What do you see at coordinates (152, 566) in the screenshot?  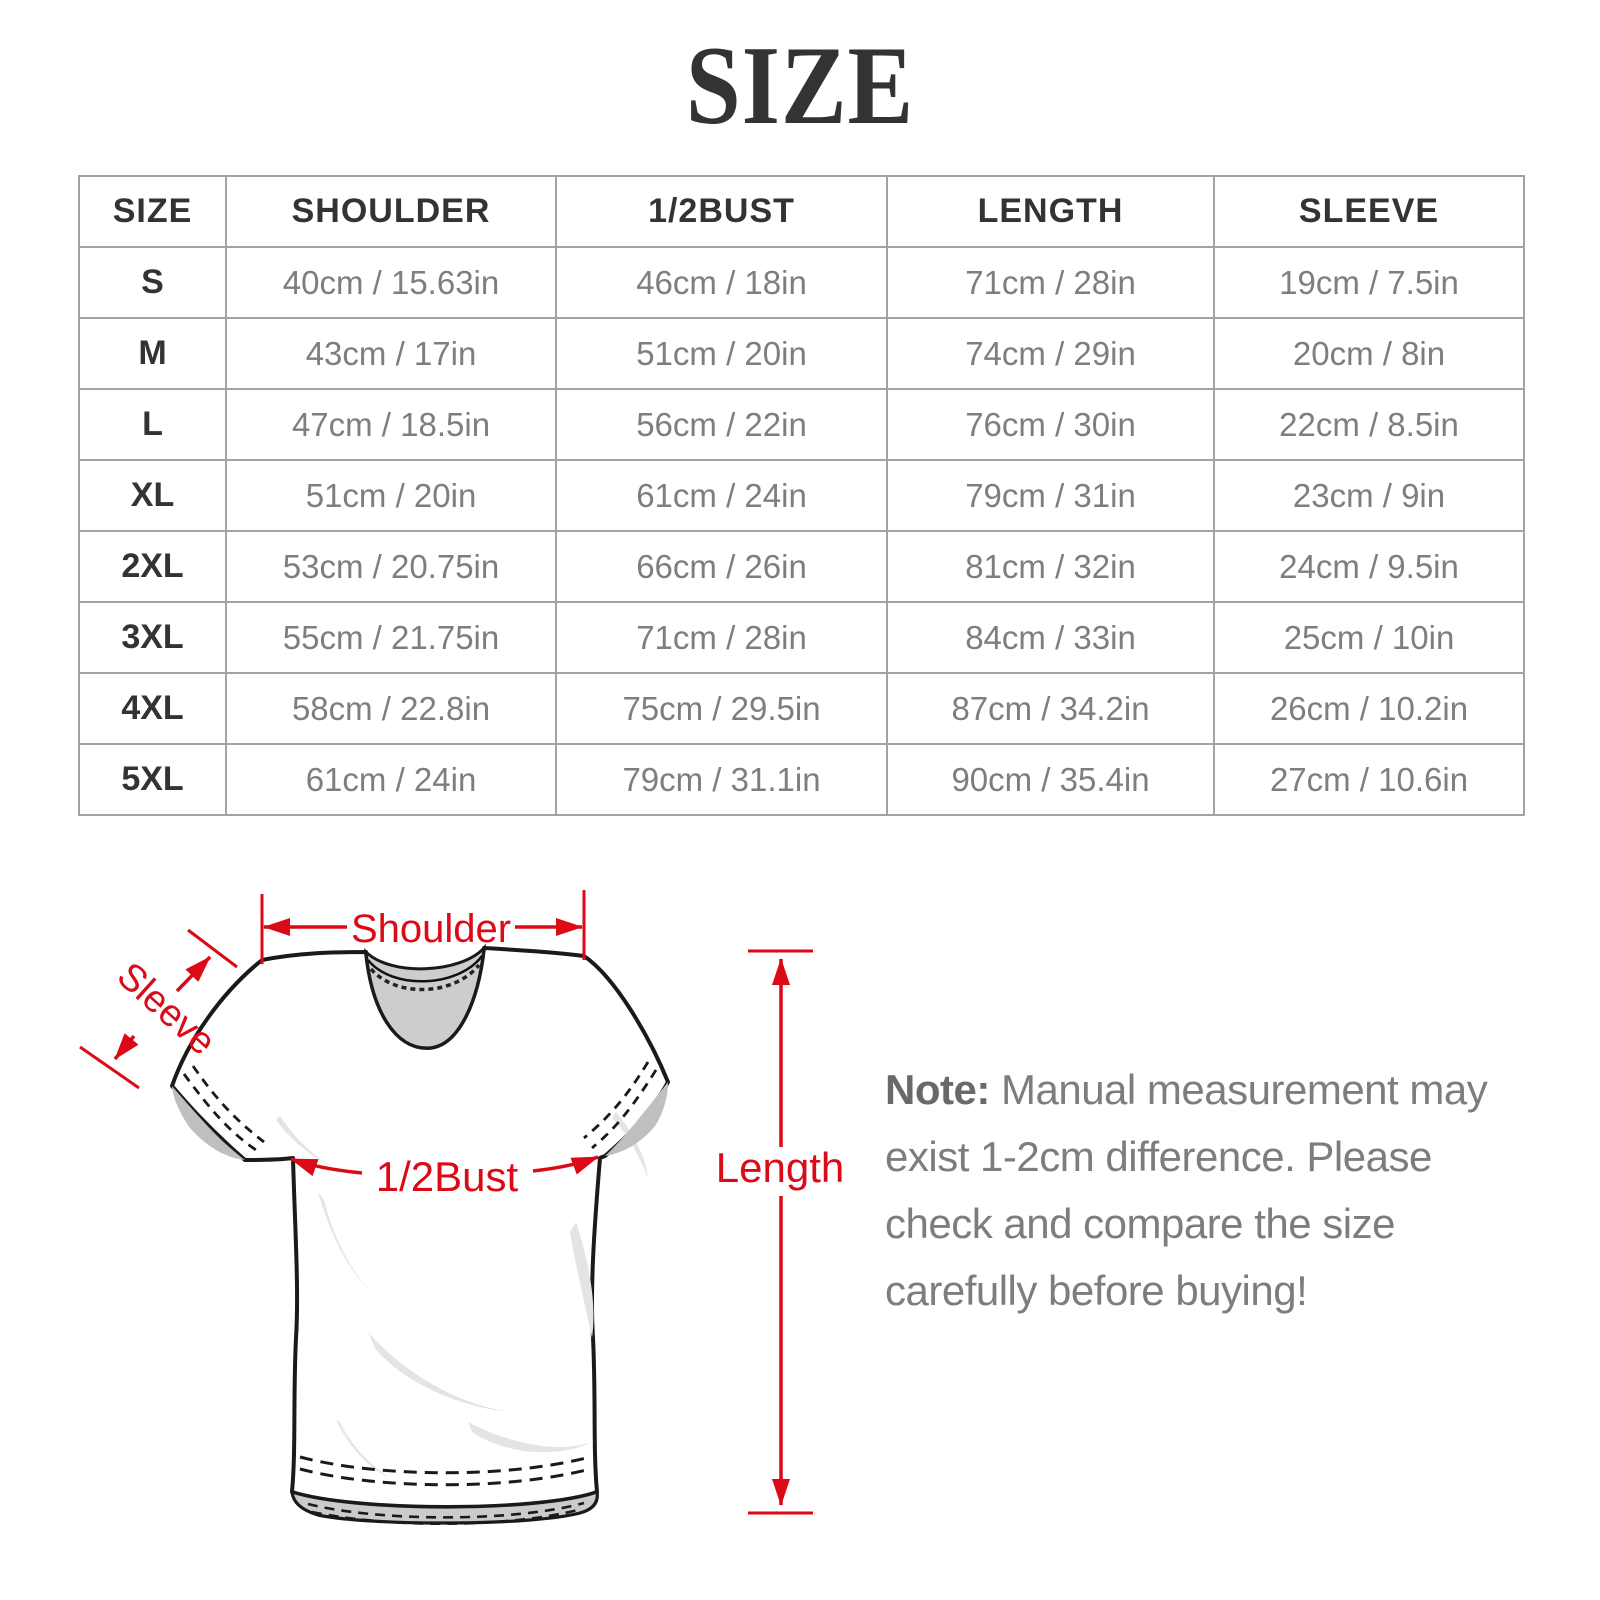 I see `row-size-label: 2XL` at bounding box center [152, 566].